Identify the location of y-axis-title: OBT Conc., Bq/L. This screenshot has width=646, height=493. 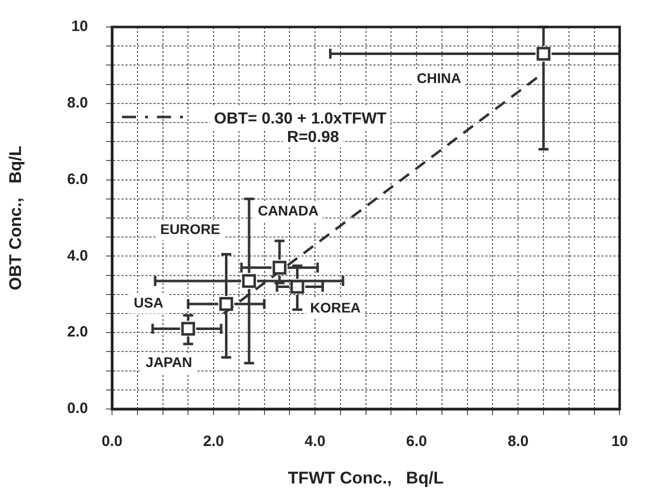
(15, 218).